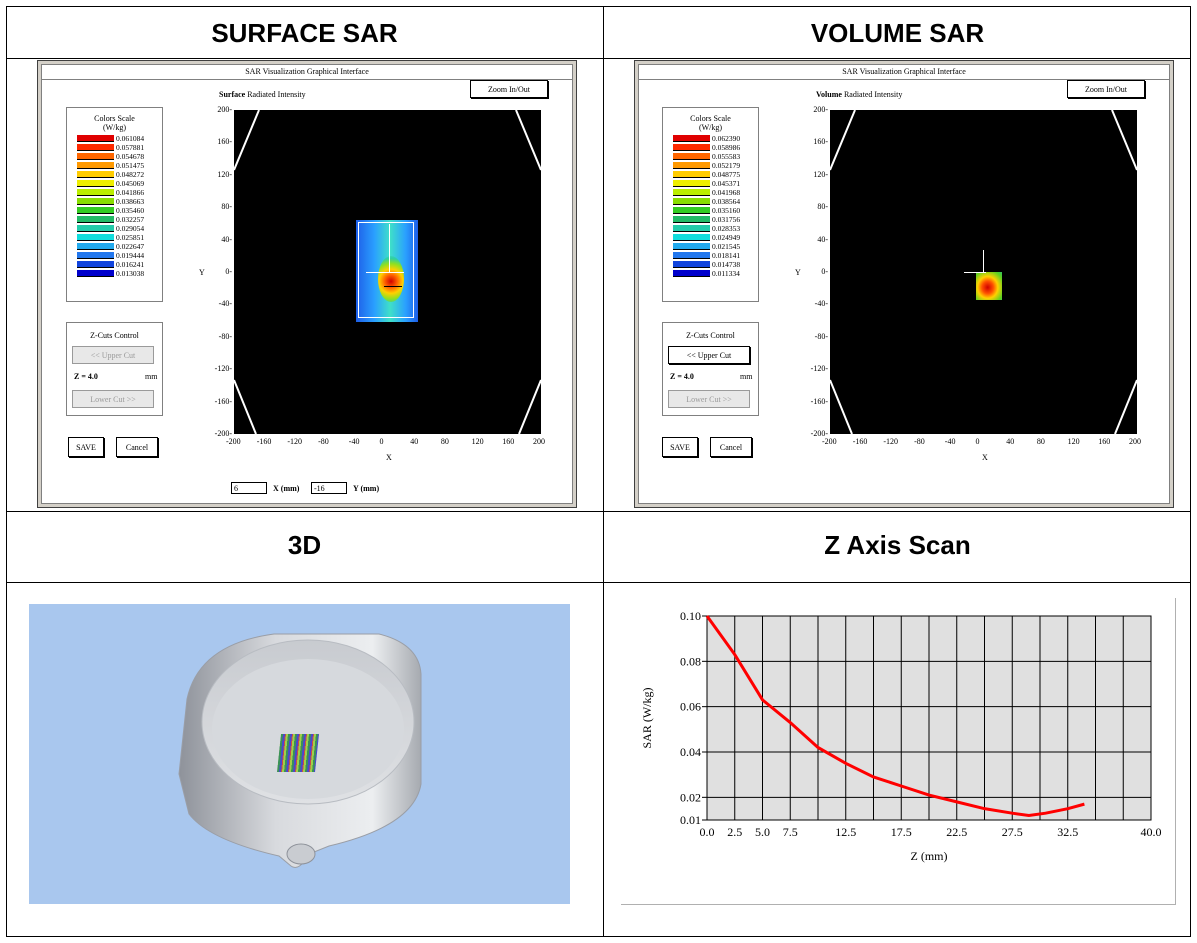  I want to click on x-tick-label: 160, so click(1104, 441).